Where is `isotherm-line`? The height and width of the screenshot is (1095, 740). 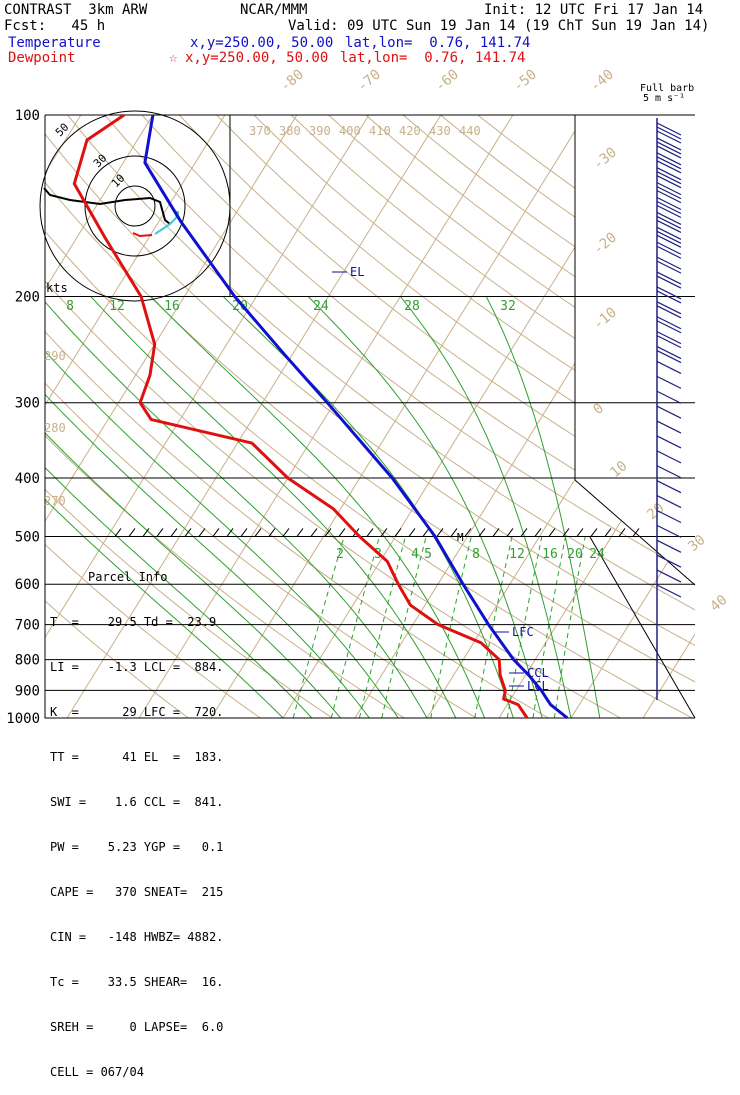
isotherm-line is located at coordinates (727, 416).